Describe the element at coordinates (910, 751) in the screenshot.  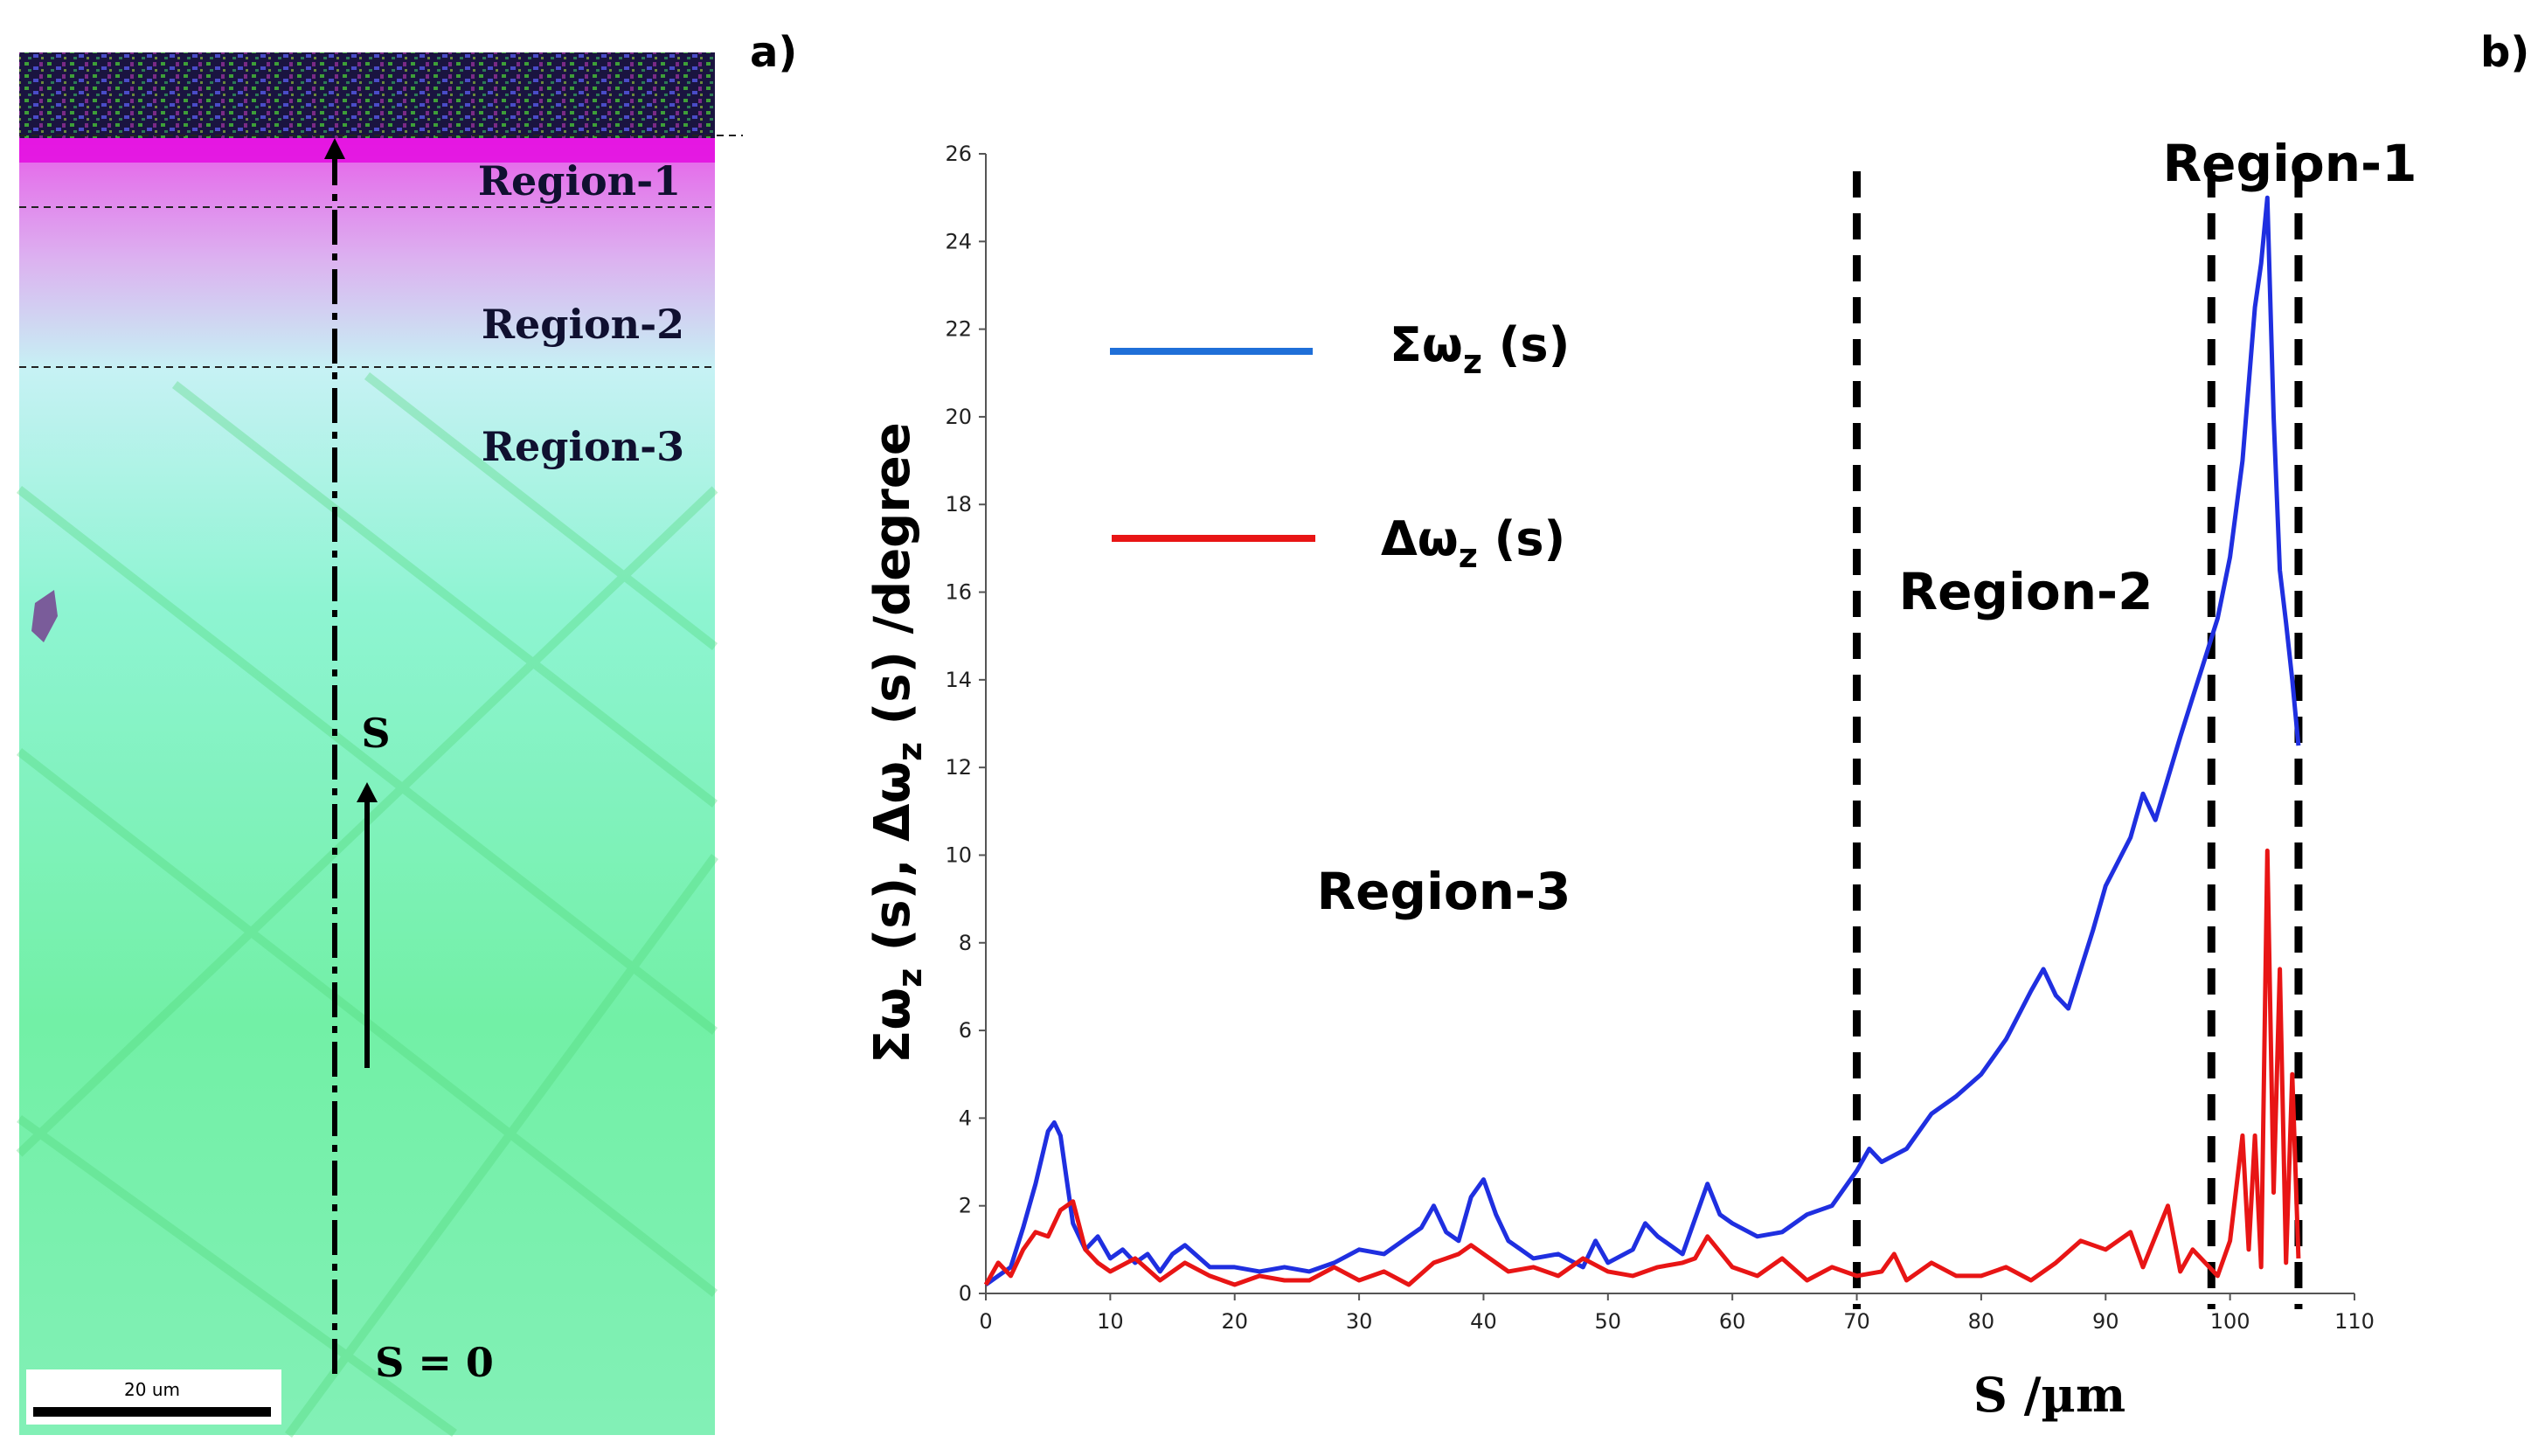
I see `y-label-sub-2: z` at that location.